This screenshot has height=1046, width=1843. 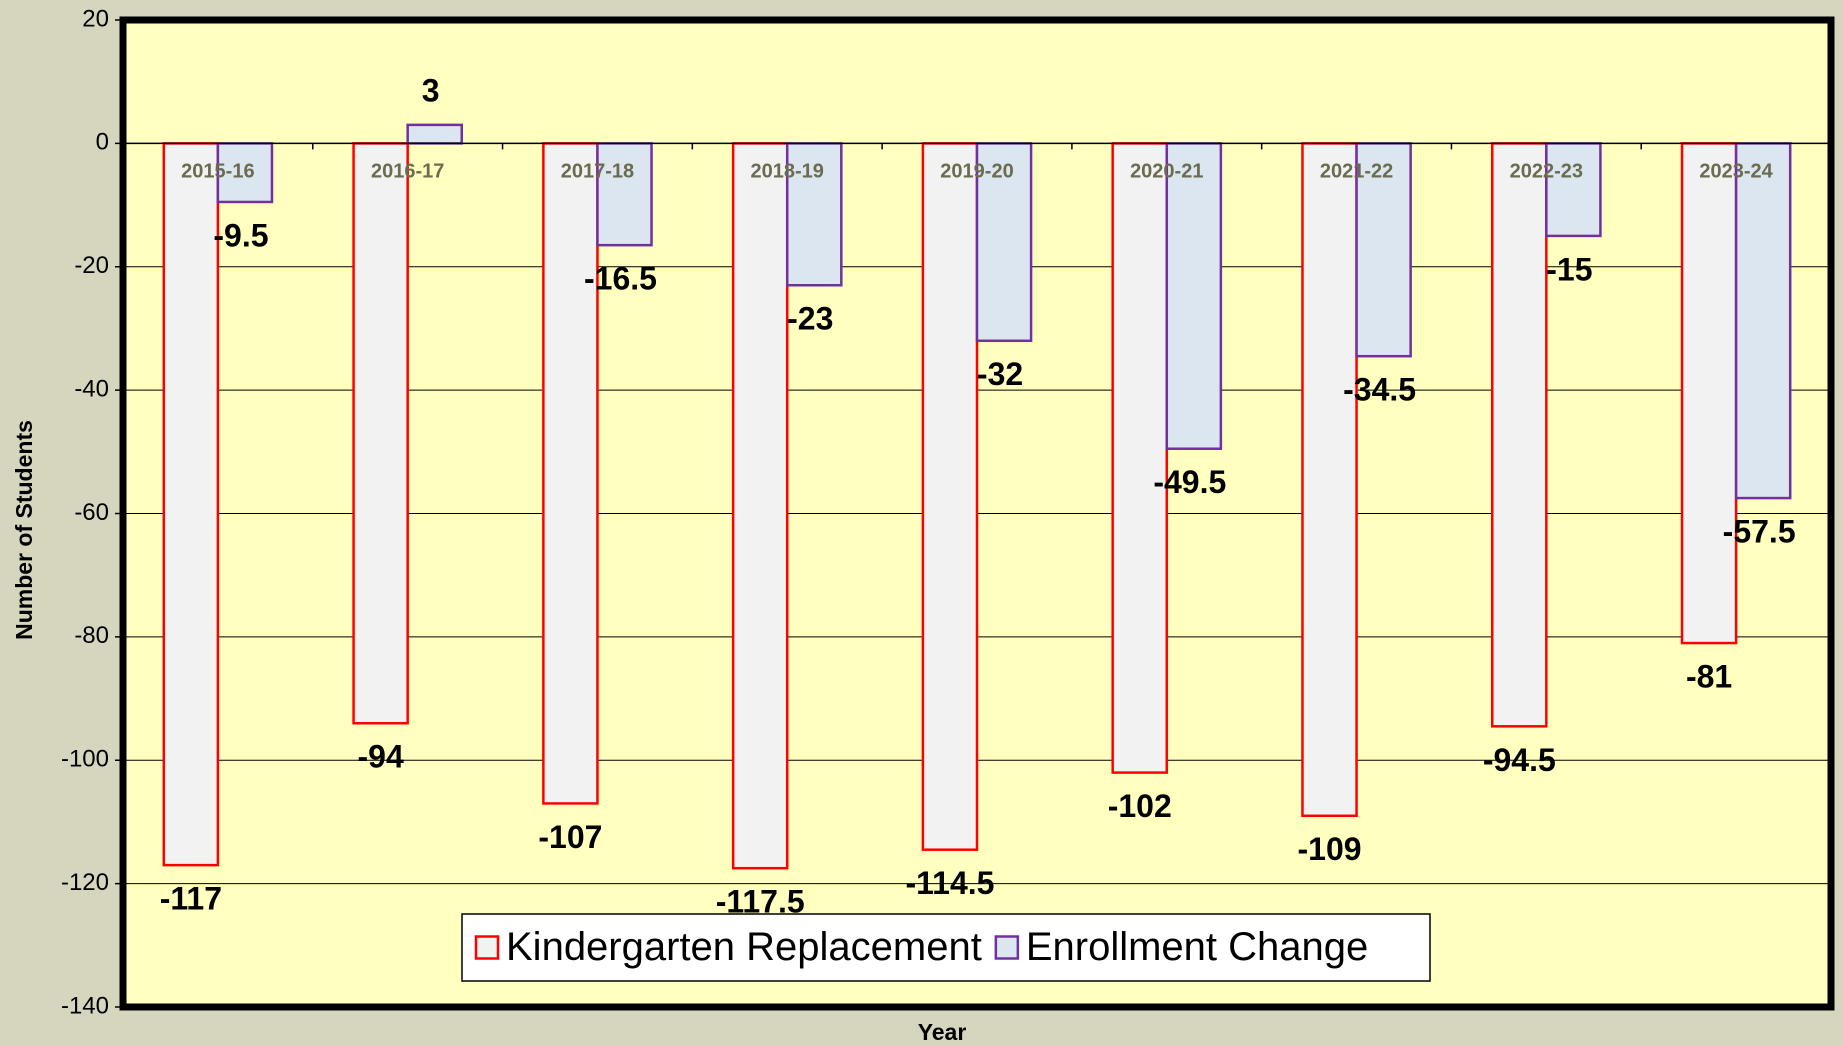 What do you see at coordinates (1736, 172) in the screenshot?
I see `x-tick-label: 2023-24` at bounding box center [1736, 172].